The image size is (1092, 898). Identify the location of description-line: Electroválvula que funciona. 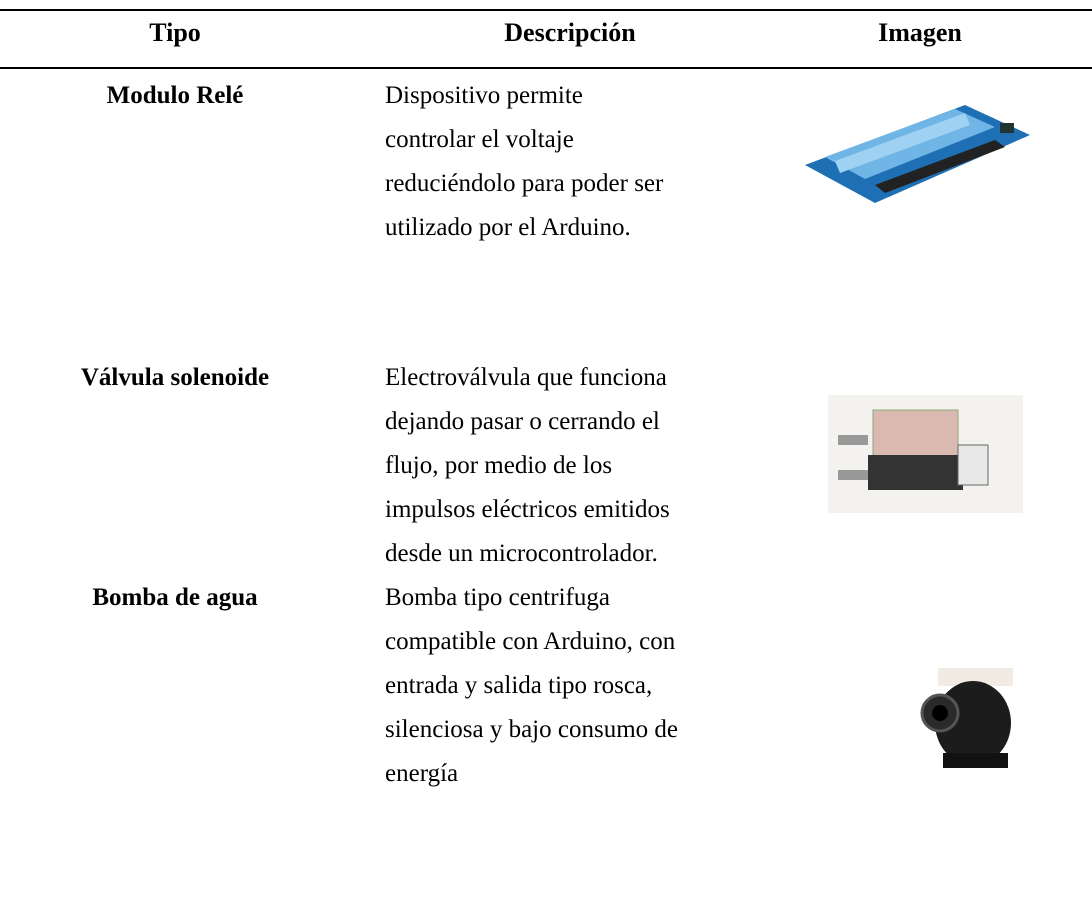
(526, 377).